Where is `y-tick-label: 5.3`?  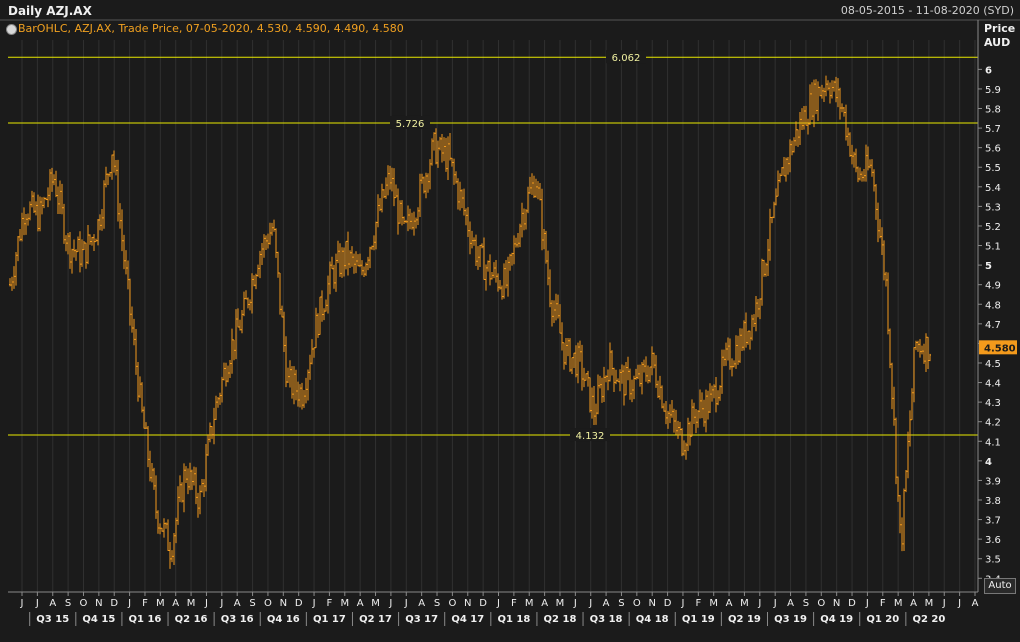 y-tick-label: 5.3 is located at coordinates (993, 207).